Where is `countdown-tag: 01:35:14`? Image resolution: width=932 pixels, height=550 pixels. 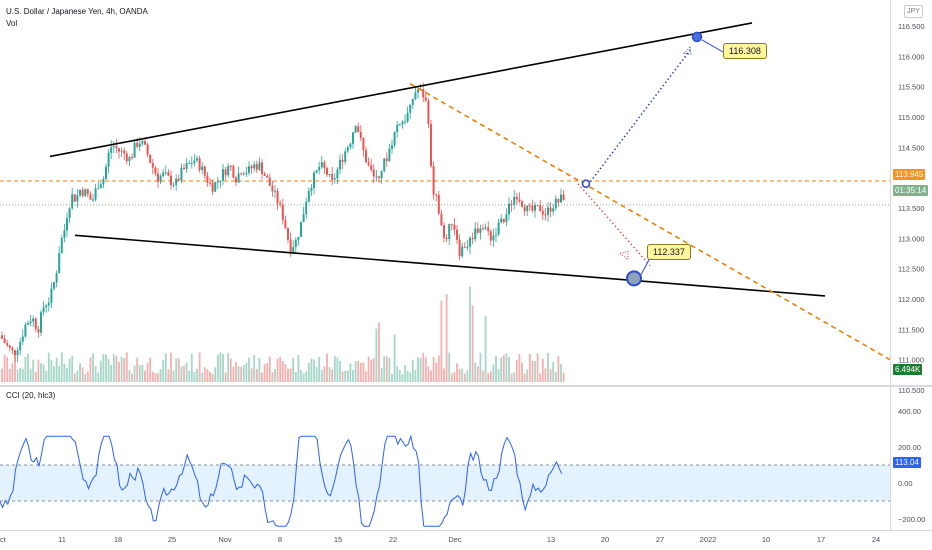 countdown-tag: 01:35:14 is located at coordinates (911, 190).